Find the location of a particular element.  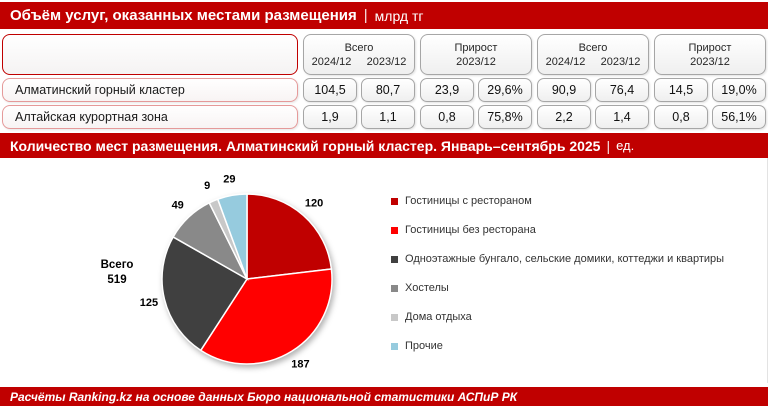

table-cell: 56,1% is located at coordinates (739, 117).